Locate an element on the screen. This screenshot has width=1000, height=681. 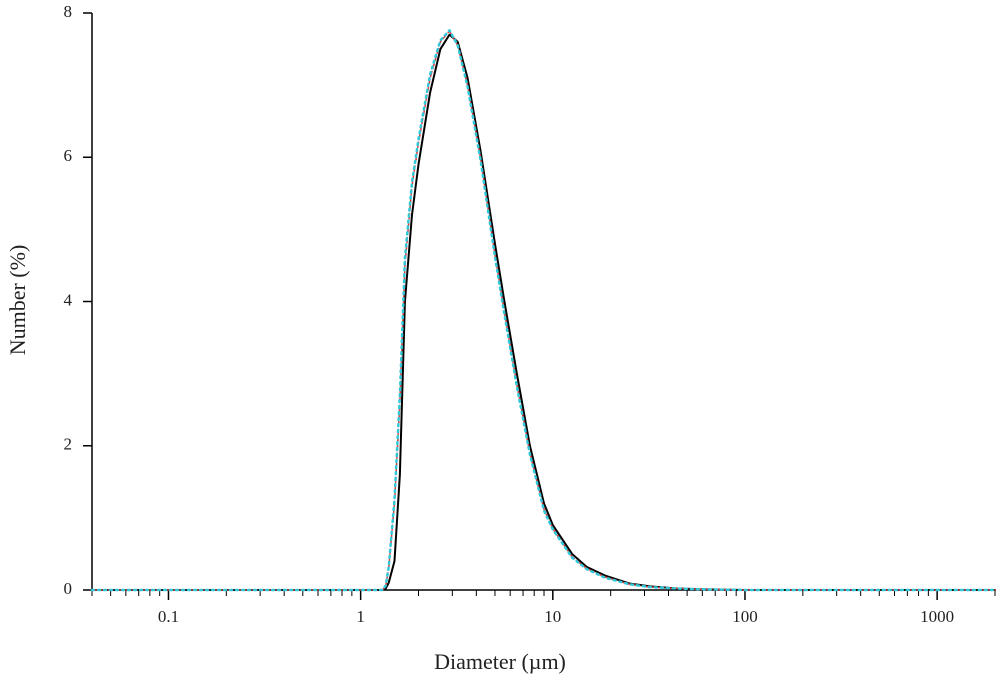
y-tick-label: 4 is located at coordinates (68, 299).